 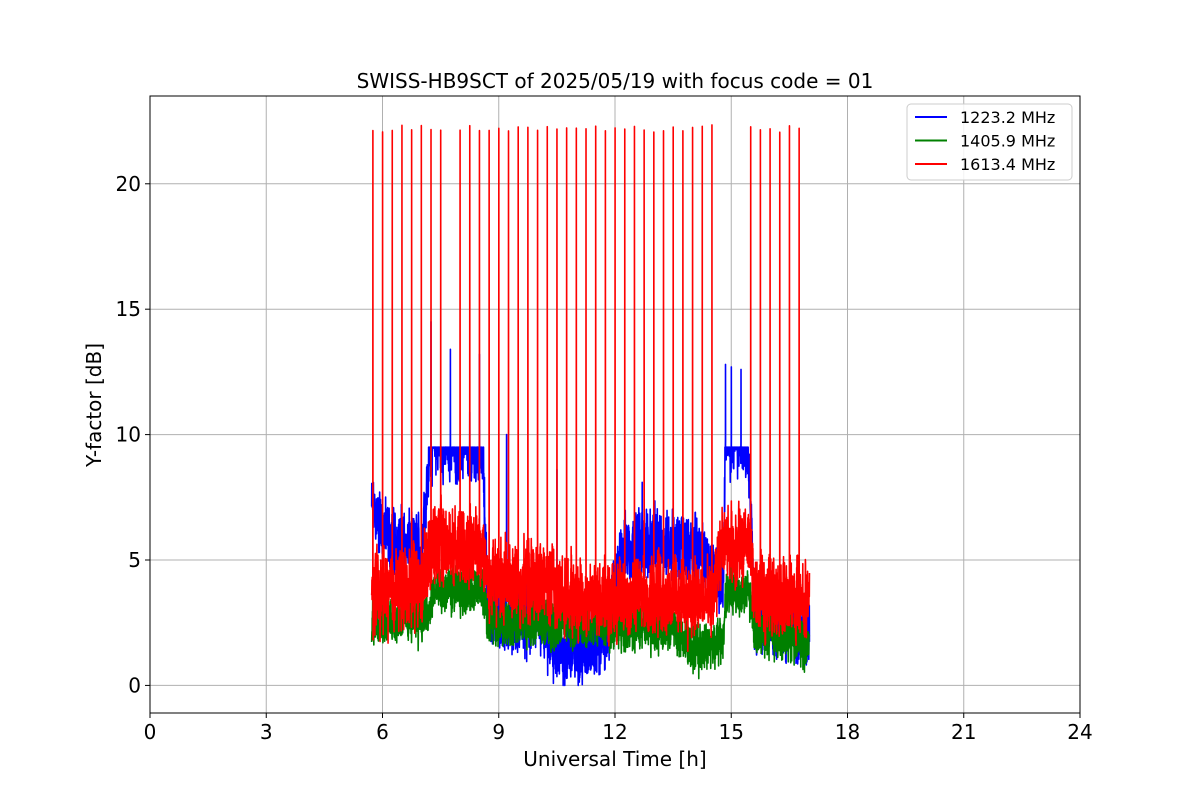 I want to click on x-tick-label: 12, so click(x=614, y=732).